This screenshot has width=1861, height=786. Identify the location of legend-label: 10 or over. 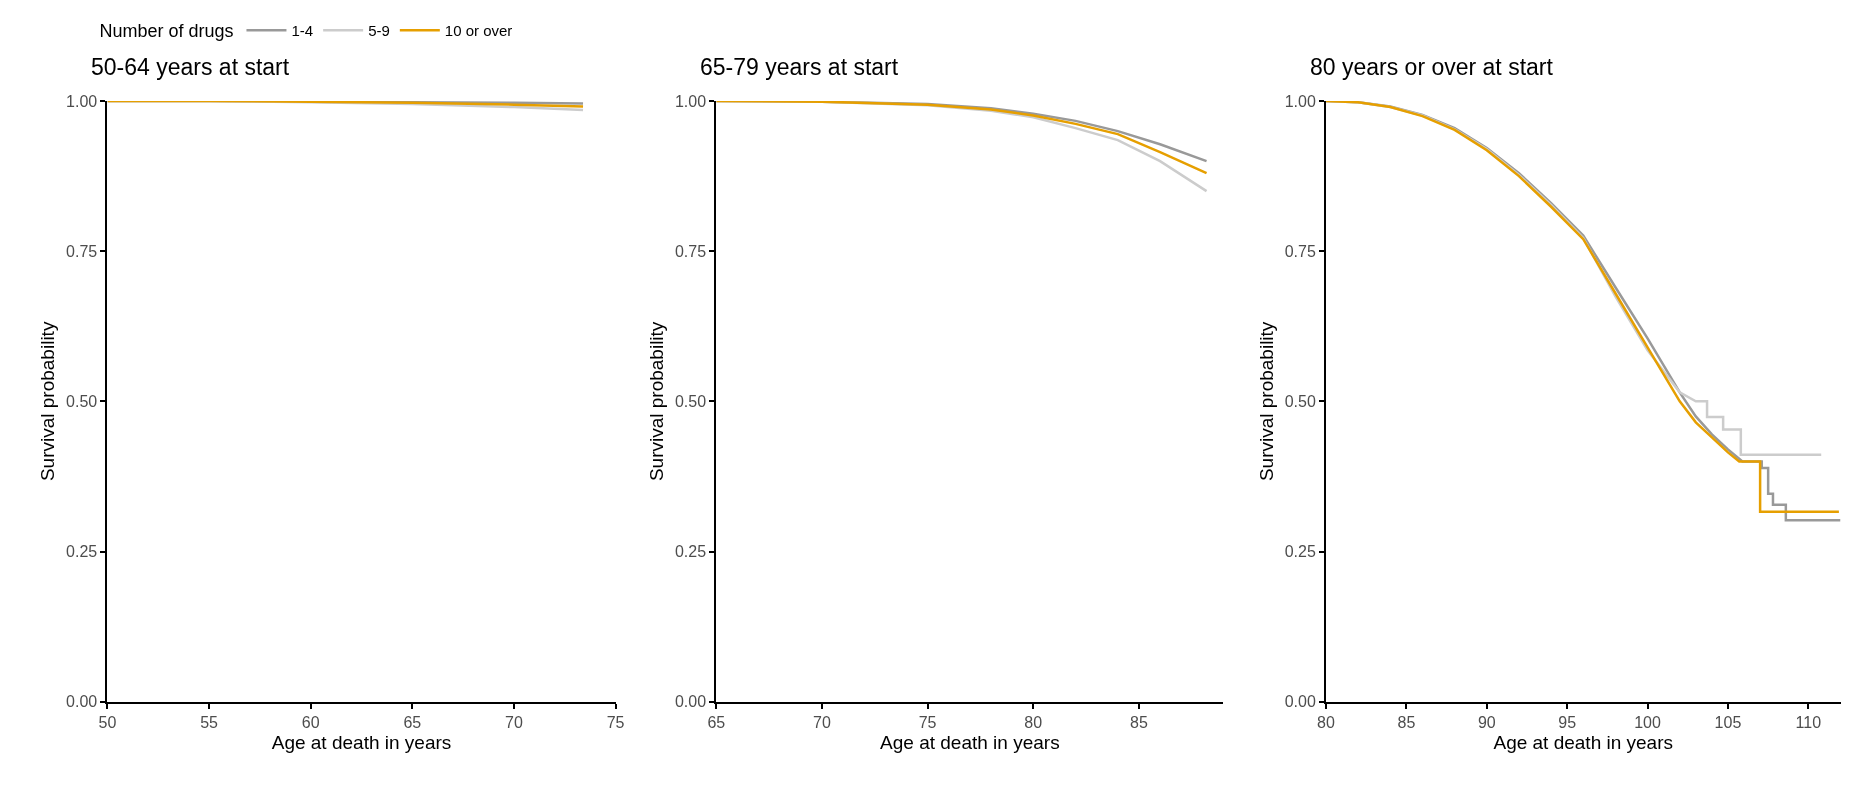
(478, 31).